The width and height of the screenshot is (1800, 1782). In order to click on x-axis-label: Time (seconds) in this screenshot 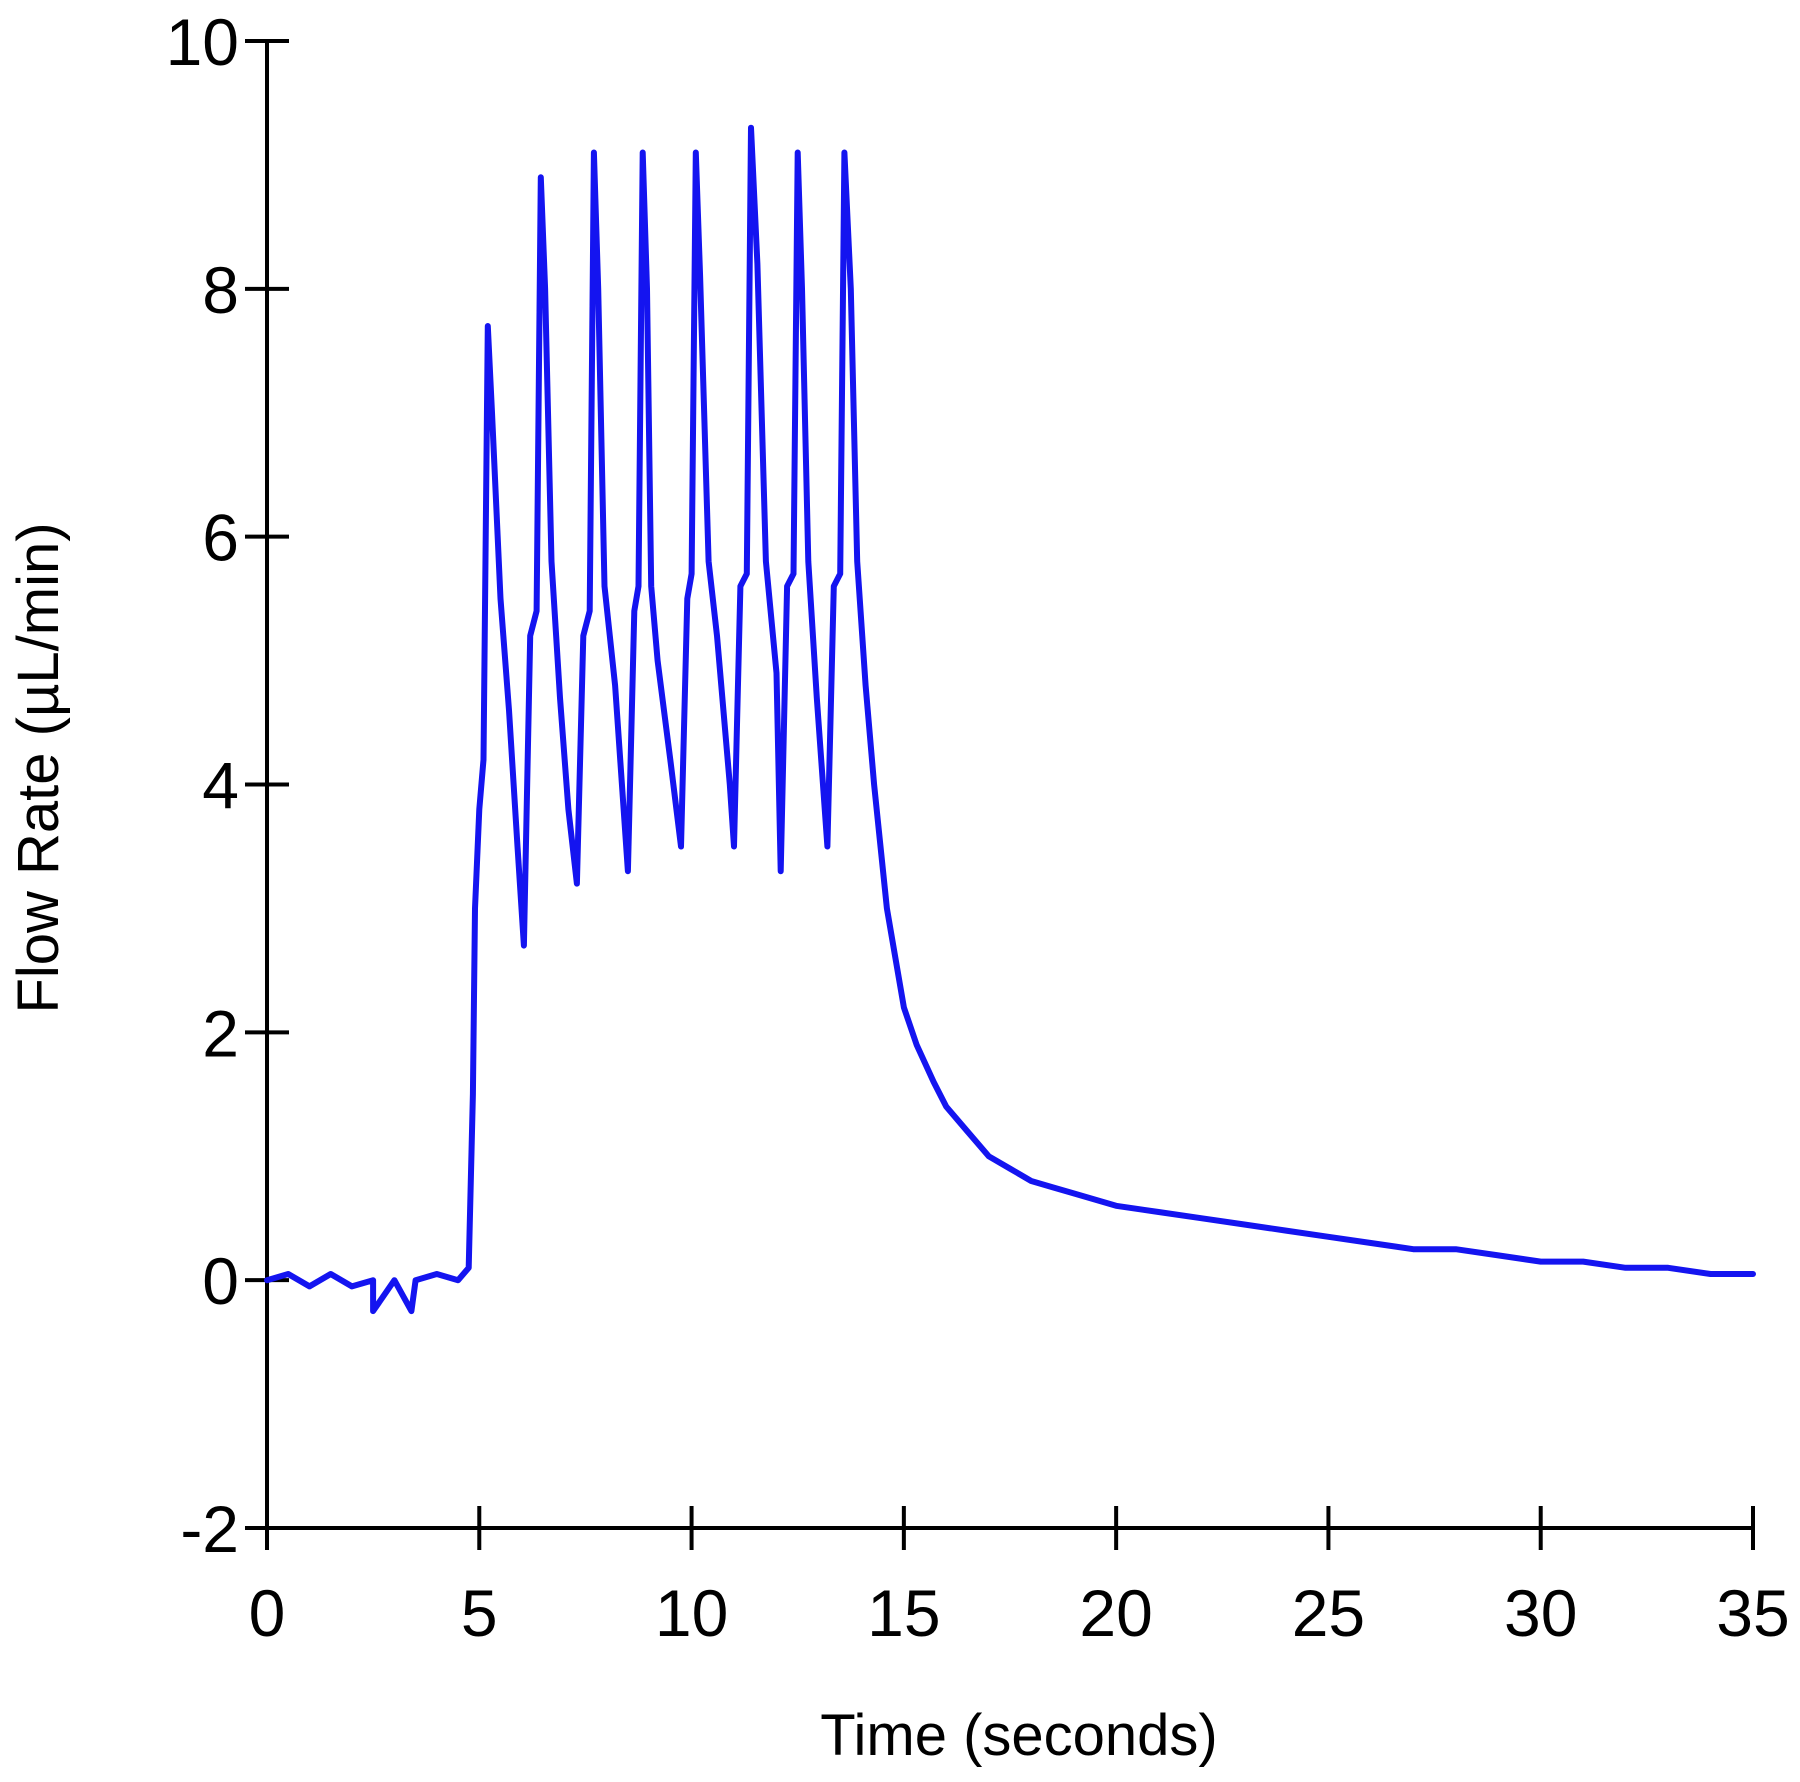, I will do `click(1019, 1735)`.